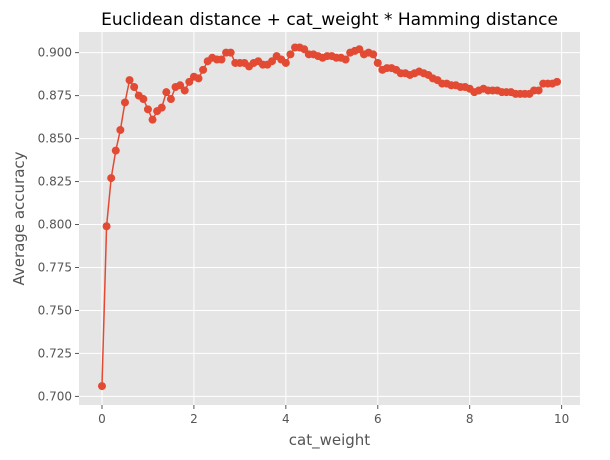  What do you see at coordinates (194, 419) in the screenshot?
I see `x-tick-label: 2` at bounding box center [194, 419].